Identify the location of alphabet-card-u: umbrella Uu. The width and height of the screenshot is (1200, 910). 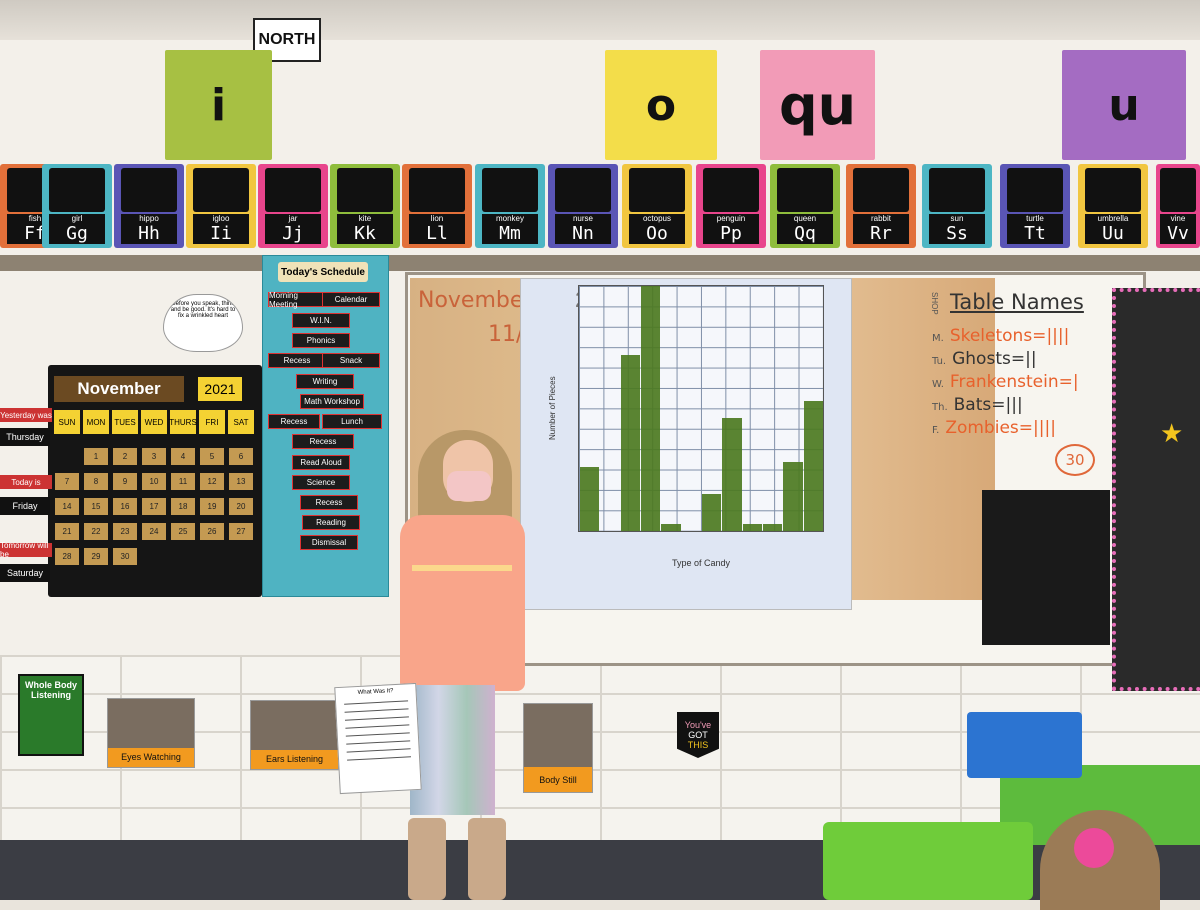
(1113, 206).